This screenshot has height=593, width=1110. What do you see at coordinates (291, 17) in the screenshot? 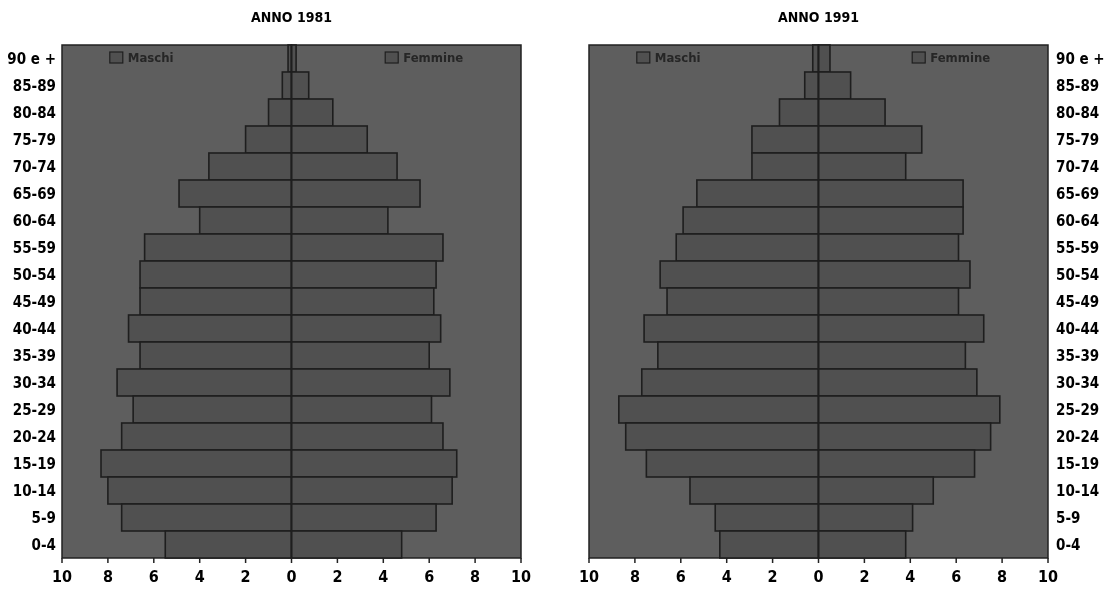
I see `chart-title: ANNO 1981` at bounding box center [291, 17].